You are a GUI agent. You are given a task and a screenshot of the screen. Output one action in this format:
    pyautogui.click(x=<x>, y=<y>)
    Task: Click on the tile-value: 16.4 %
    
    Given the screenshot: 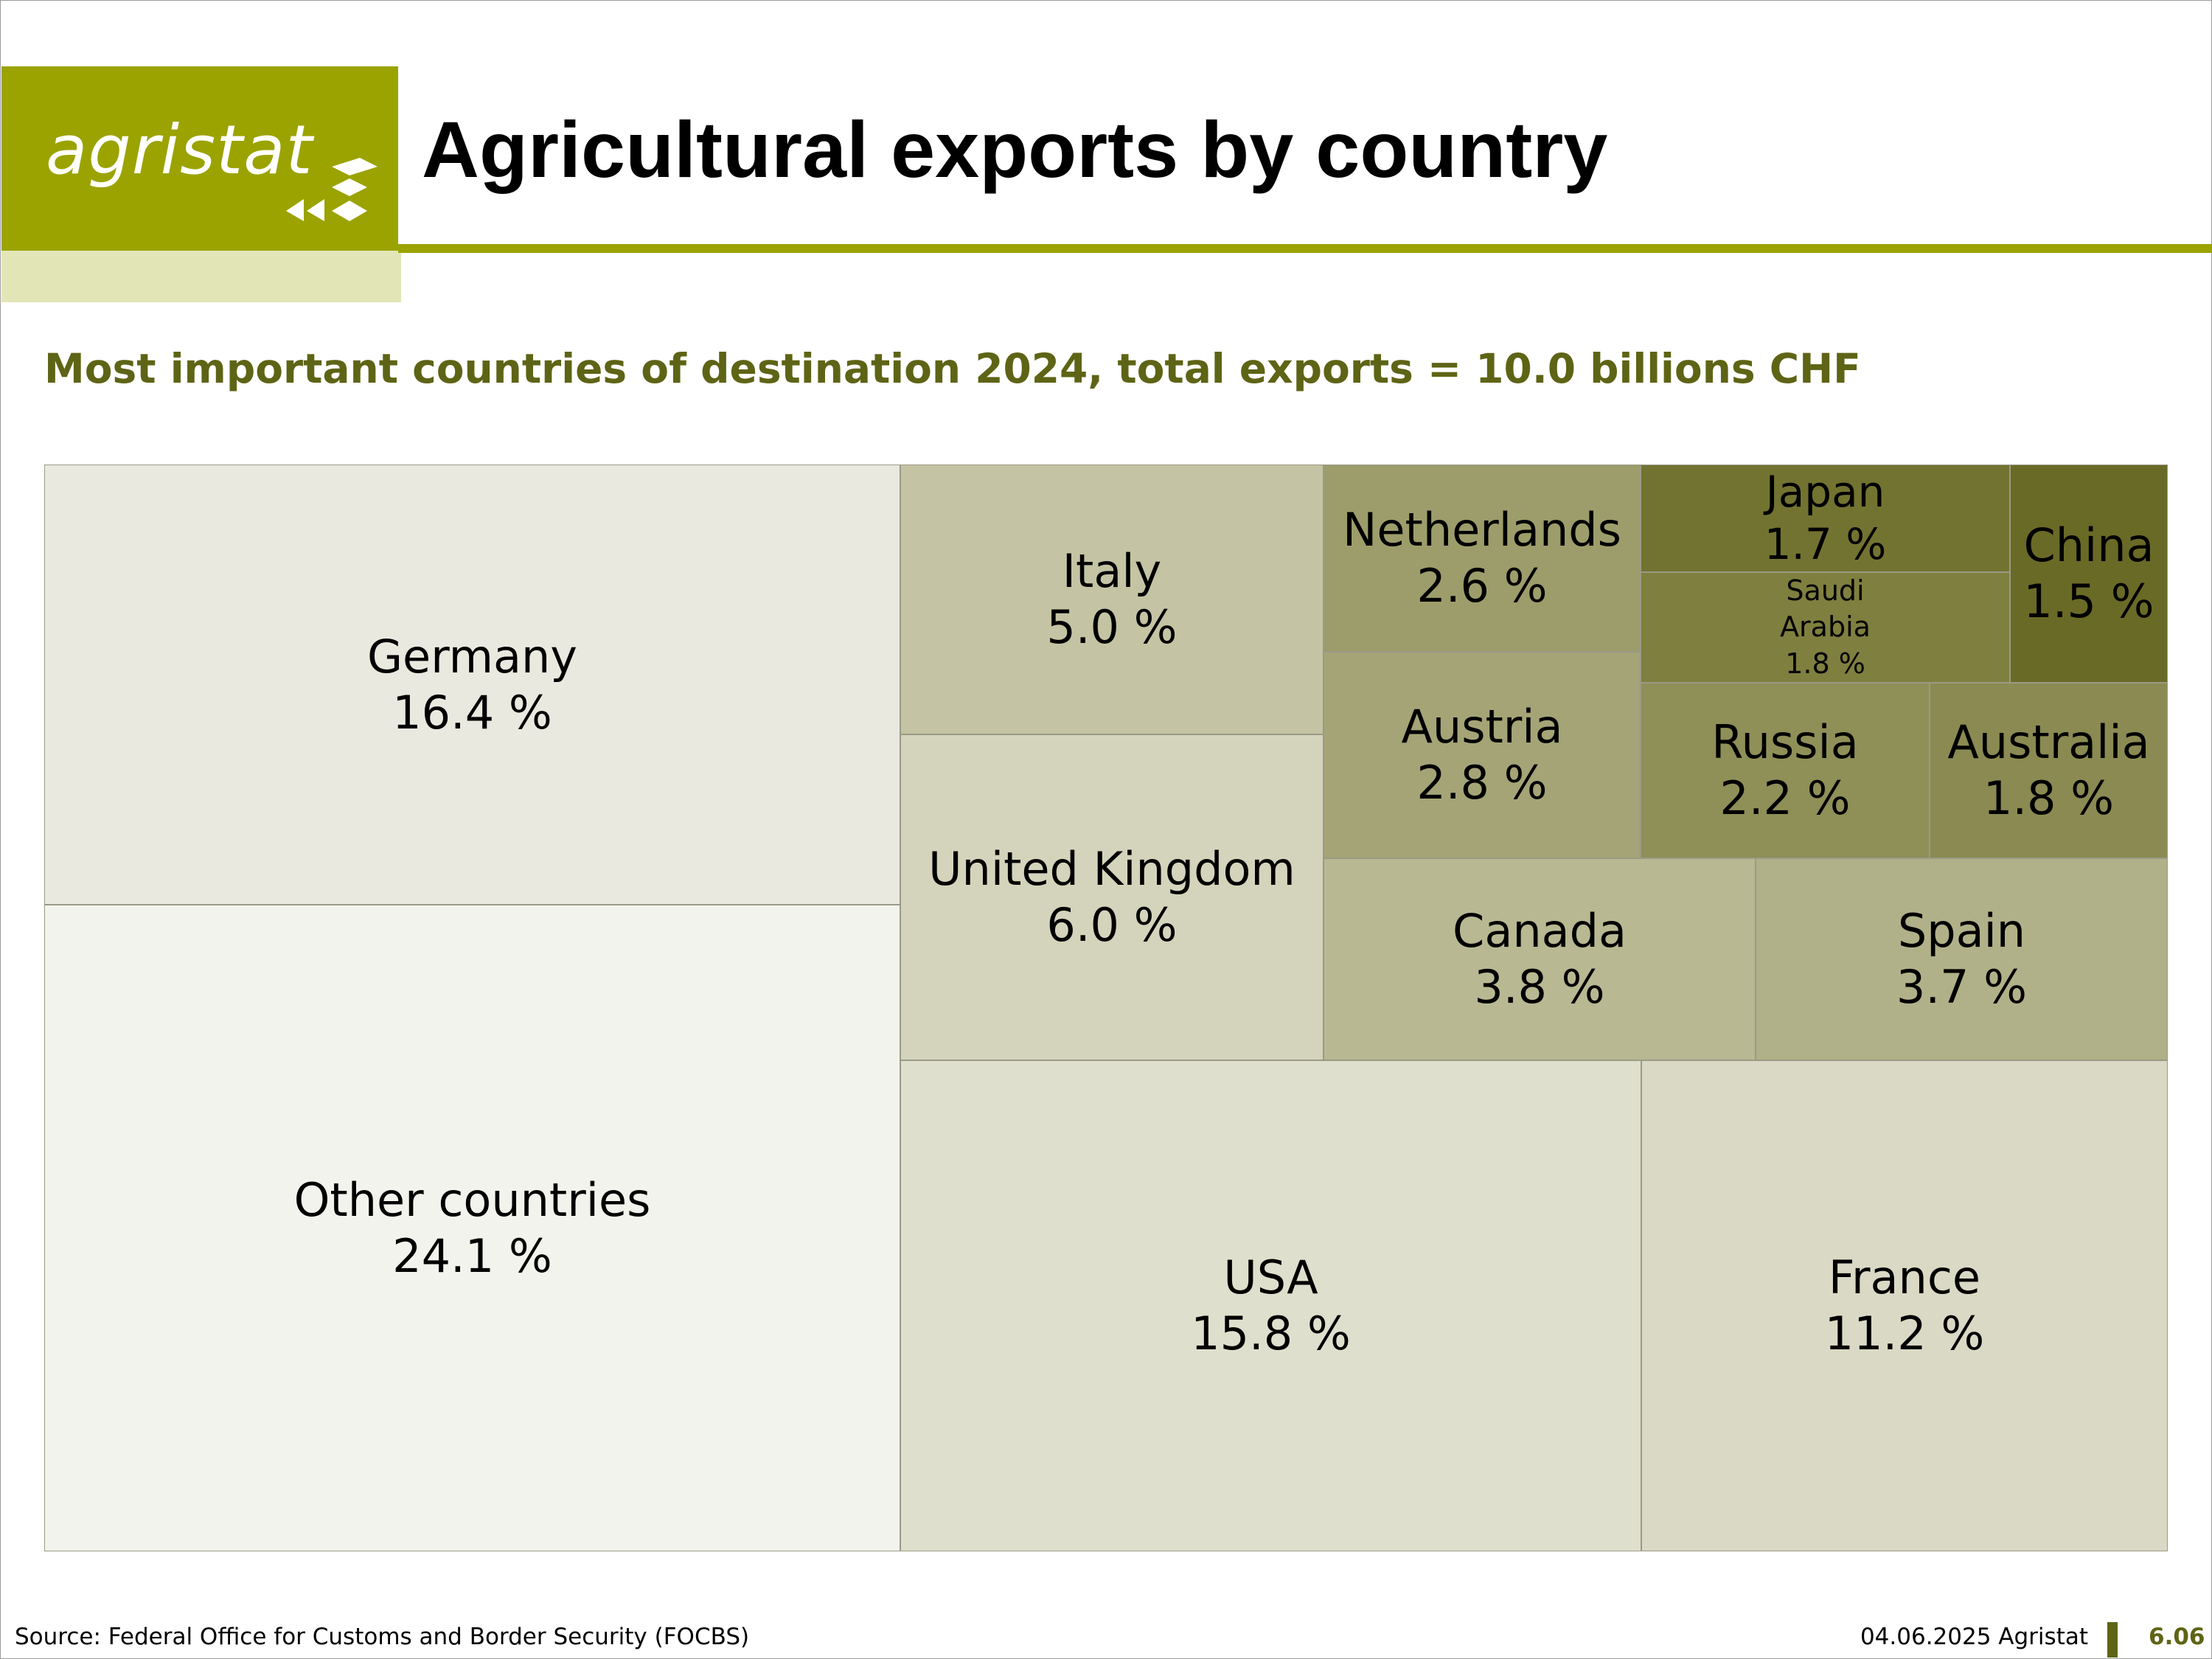 What is the action you would take?
    pyautogui.click(x=472, y=712)
    